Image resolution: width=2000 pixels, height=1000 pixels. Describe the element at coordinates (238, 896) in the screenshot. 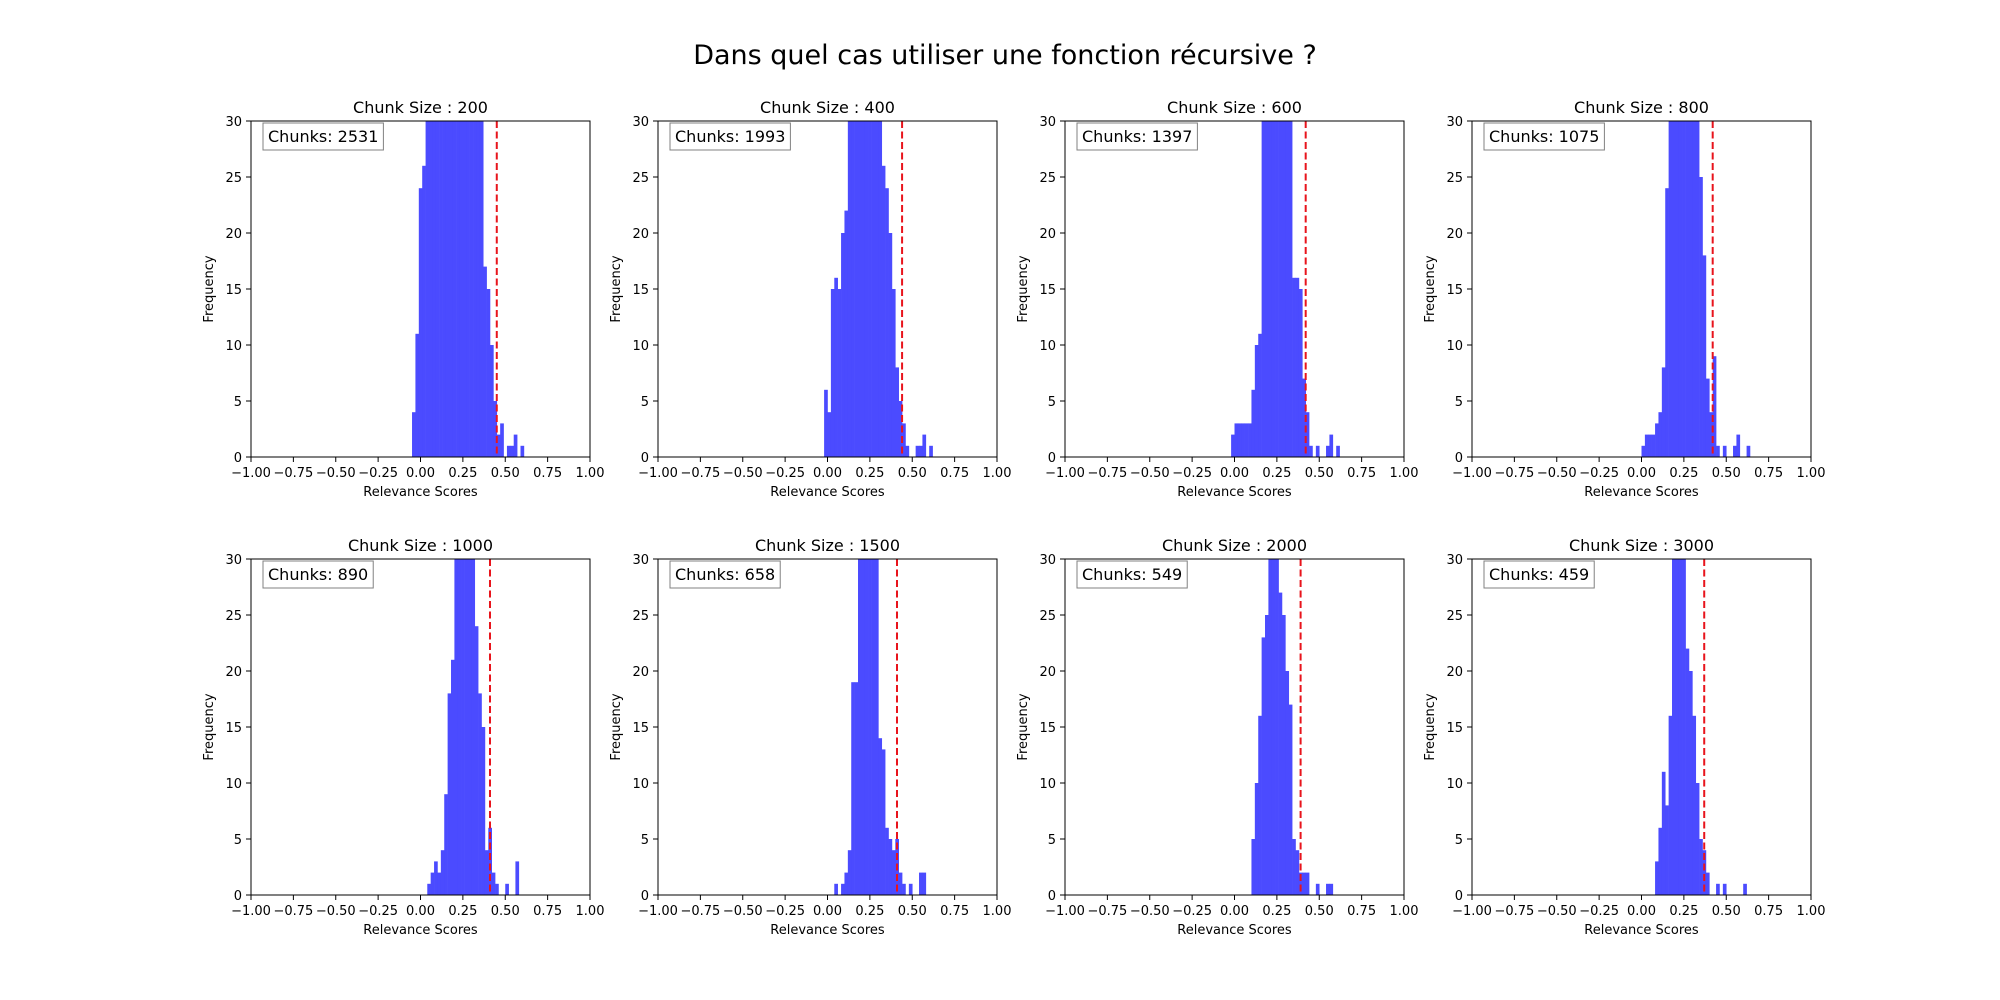

I see `y-tick-label: 0` at that location.